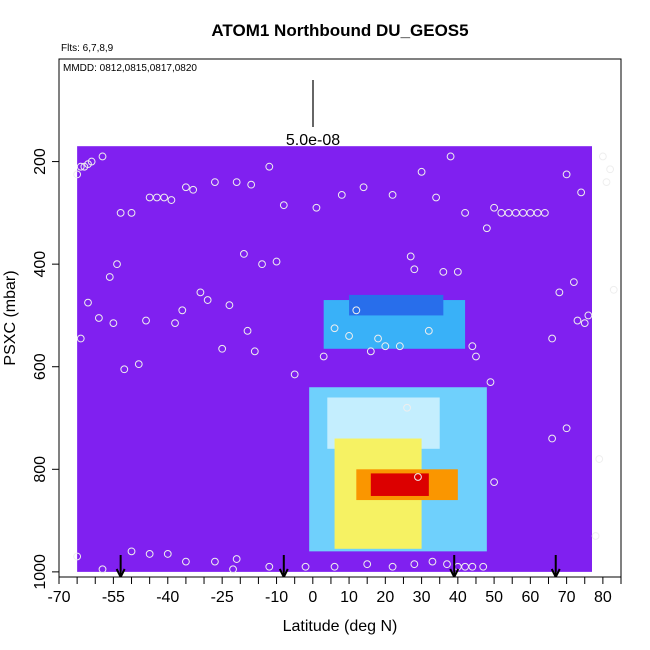  What do you see at coordinates (113, 597) in the screenshot?
I see `x-tick-label: -55` at bounding box center [113, 597].